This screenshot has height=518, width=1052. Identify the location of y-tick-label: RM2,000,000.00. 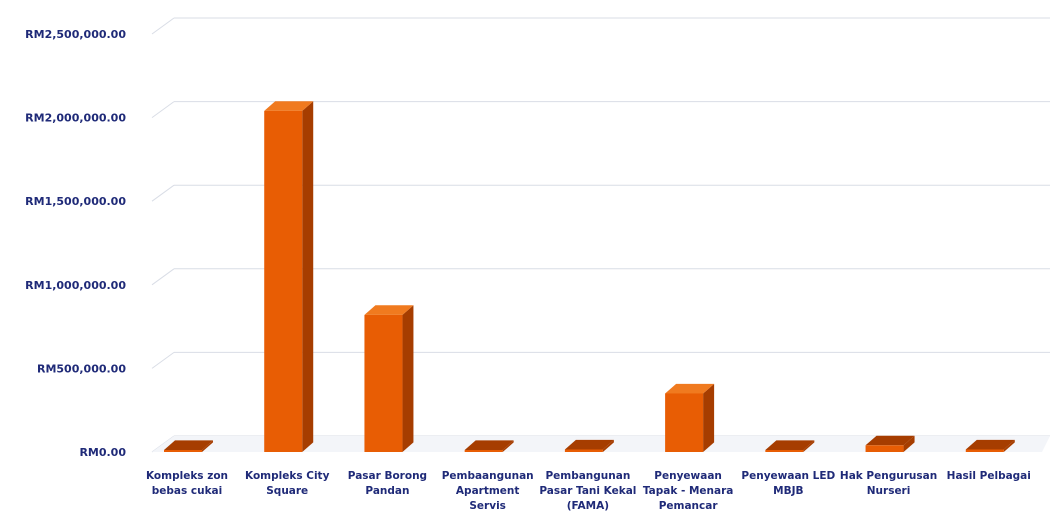
(75, 118).